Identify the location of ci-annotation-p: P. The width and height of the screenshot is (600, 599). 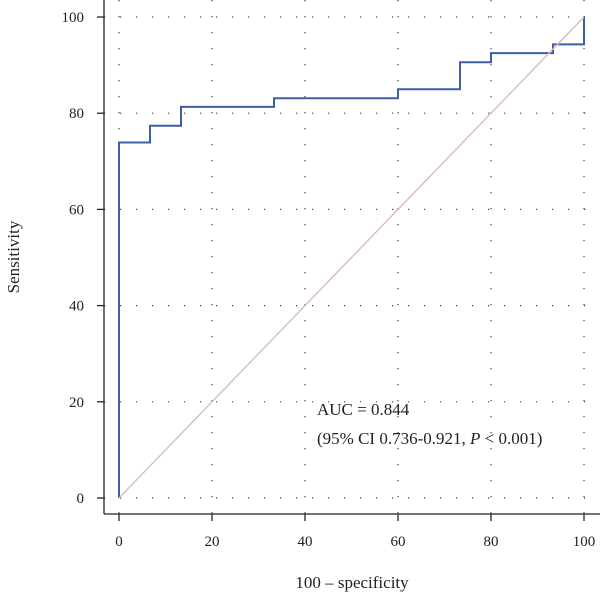
(474, 438).